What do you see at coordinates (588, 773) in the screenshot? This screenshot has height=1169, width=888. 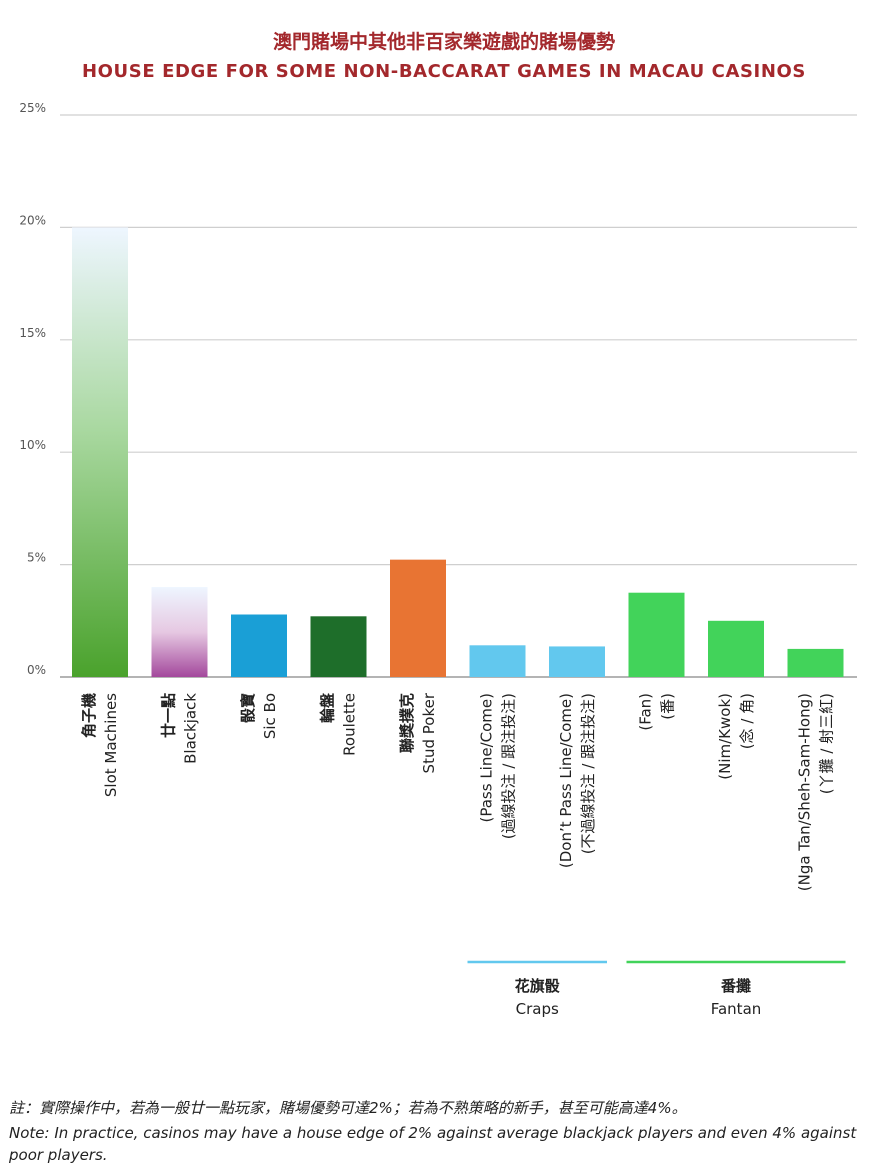 I see `category-label-line: (不過線投注 / 跟注投注)` at bounding box center [588, 773].